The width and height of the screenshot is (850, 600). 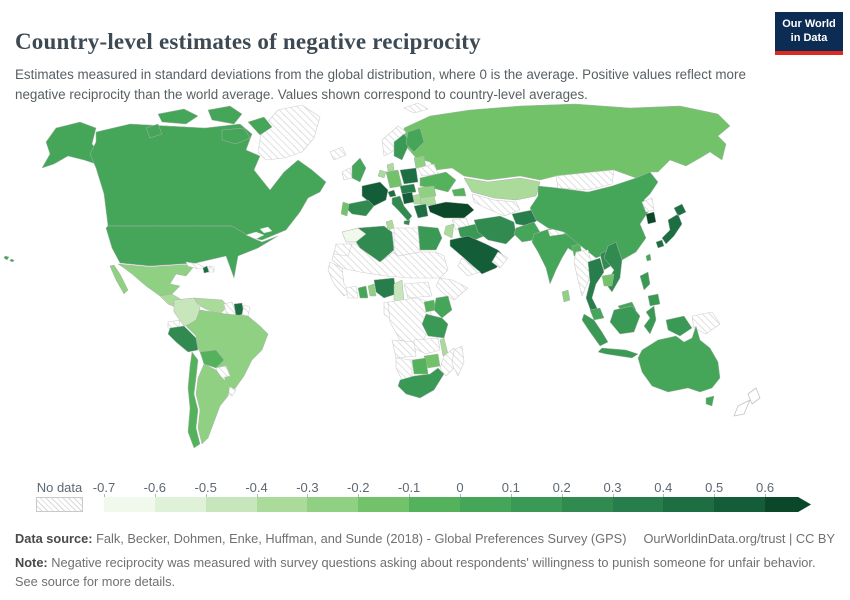 I want to click on owid-logo-line1: Our World, so click(x=809, y=23).